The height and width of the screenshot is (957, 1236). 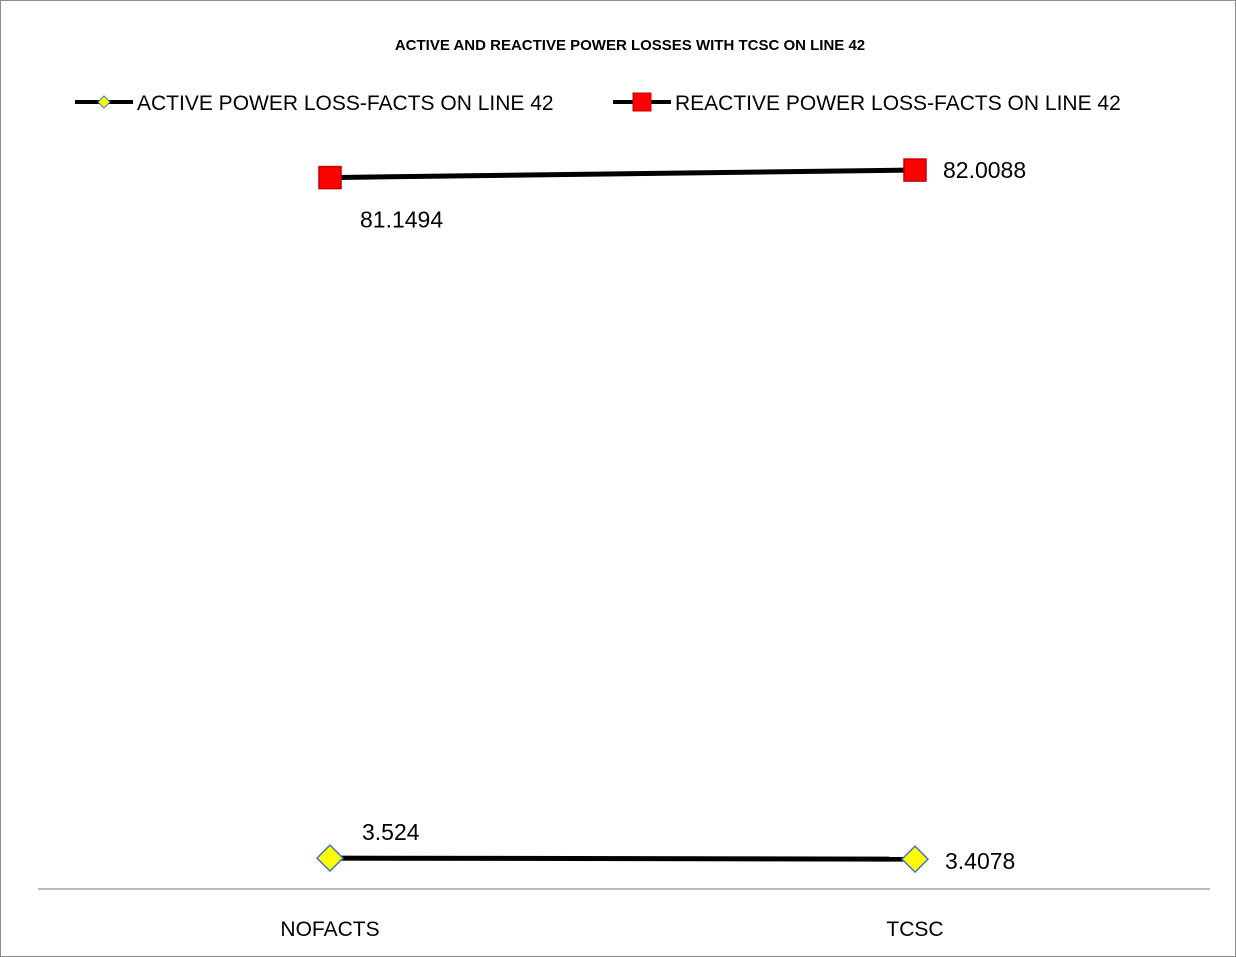 What do you see at coordinates (915, 170) in the screenshot?
I see `square-marker-tcsc` at bounding box center [915, 170].